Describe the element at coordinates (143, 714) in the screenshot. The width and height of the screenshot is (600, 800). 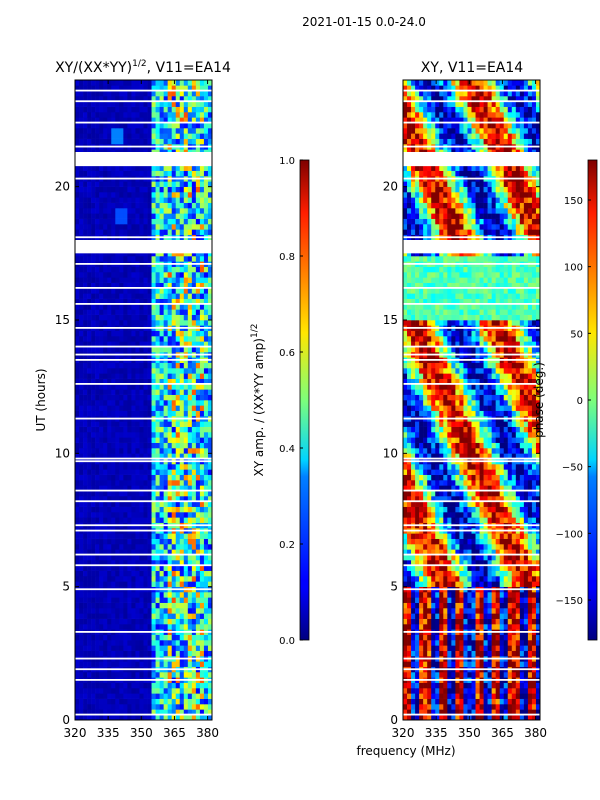
I see `flagged-row` at that location.